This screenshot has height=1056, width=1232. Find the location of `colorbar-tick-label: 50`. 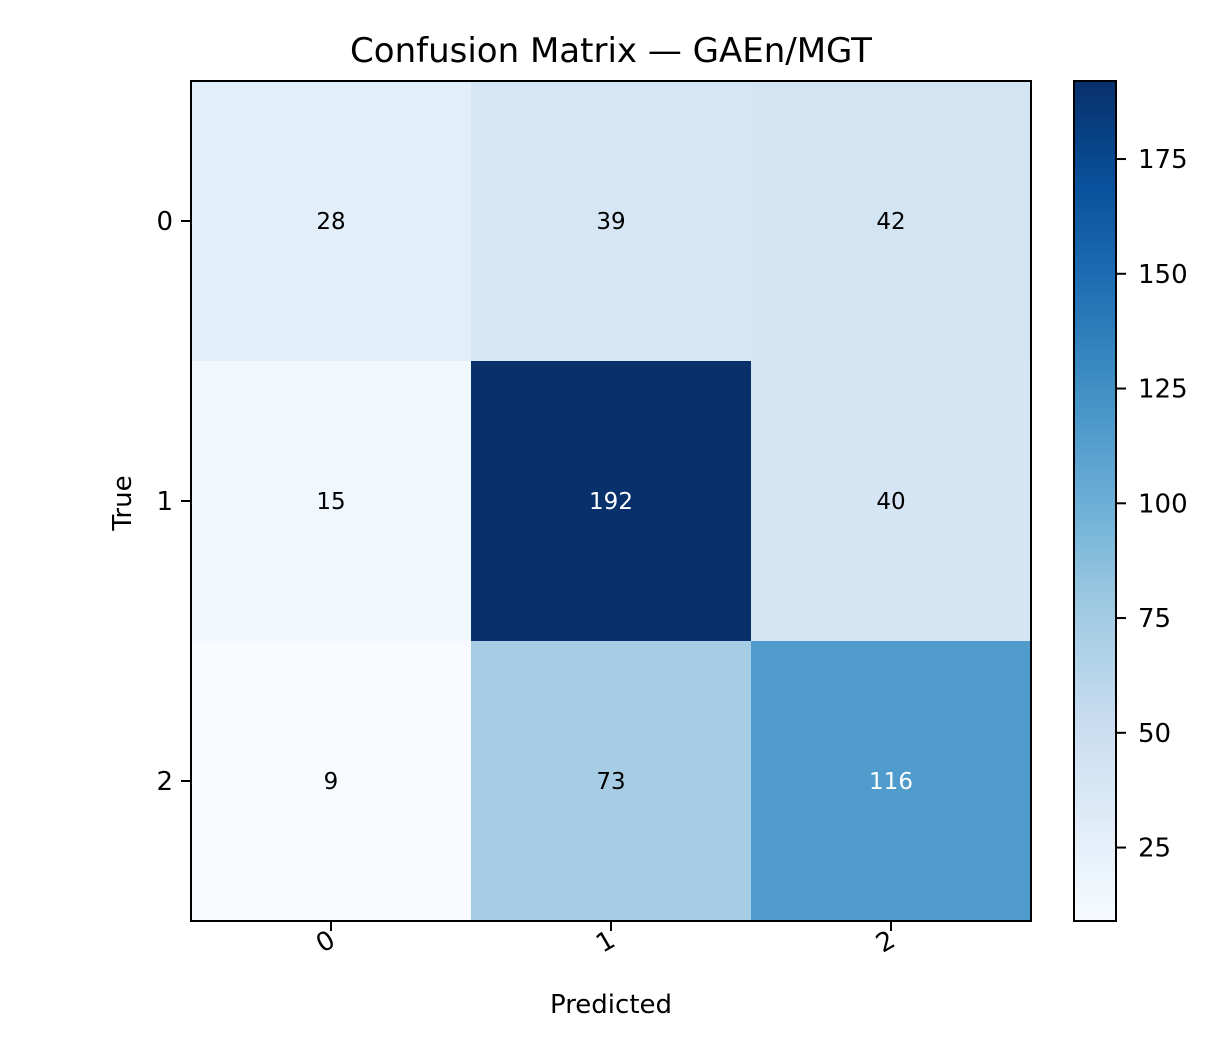

colorbar-tick-label: 50 is located at coordinates (1154, 734).